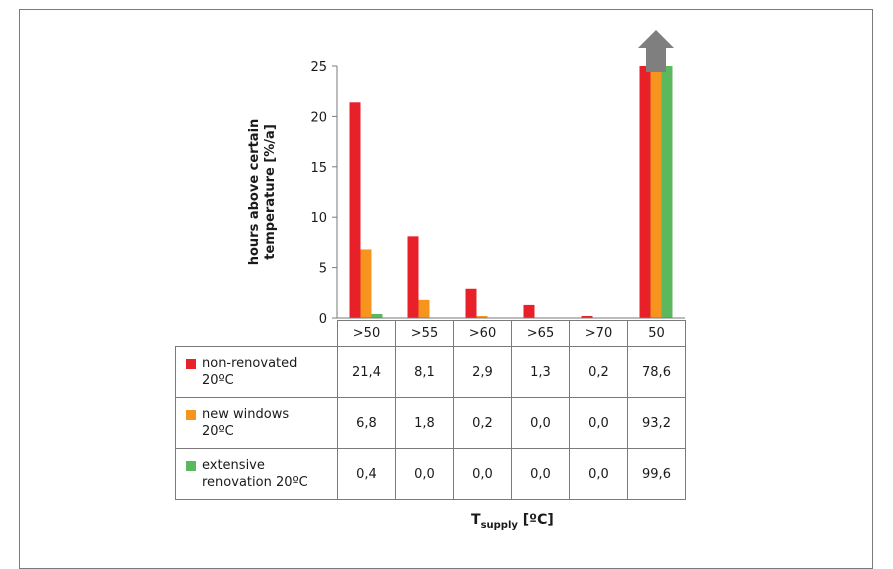  What do you see at coordinates (598, 333) in the screenshot?
I see `category-label: >70` at bounding box center [598, 333].